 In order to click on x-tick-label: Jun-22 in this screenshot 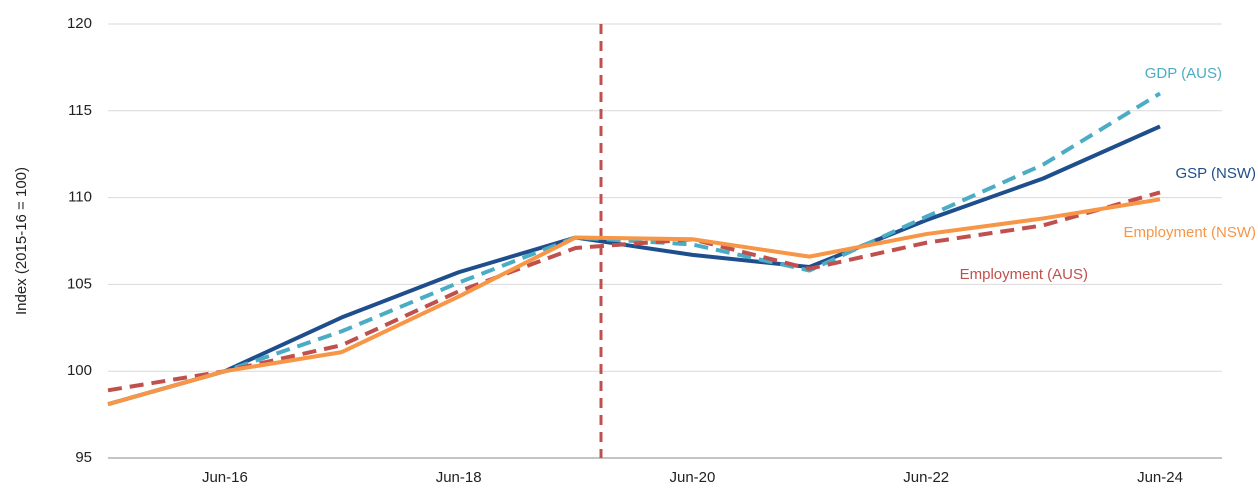, I will do `click(926, 477)`.